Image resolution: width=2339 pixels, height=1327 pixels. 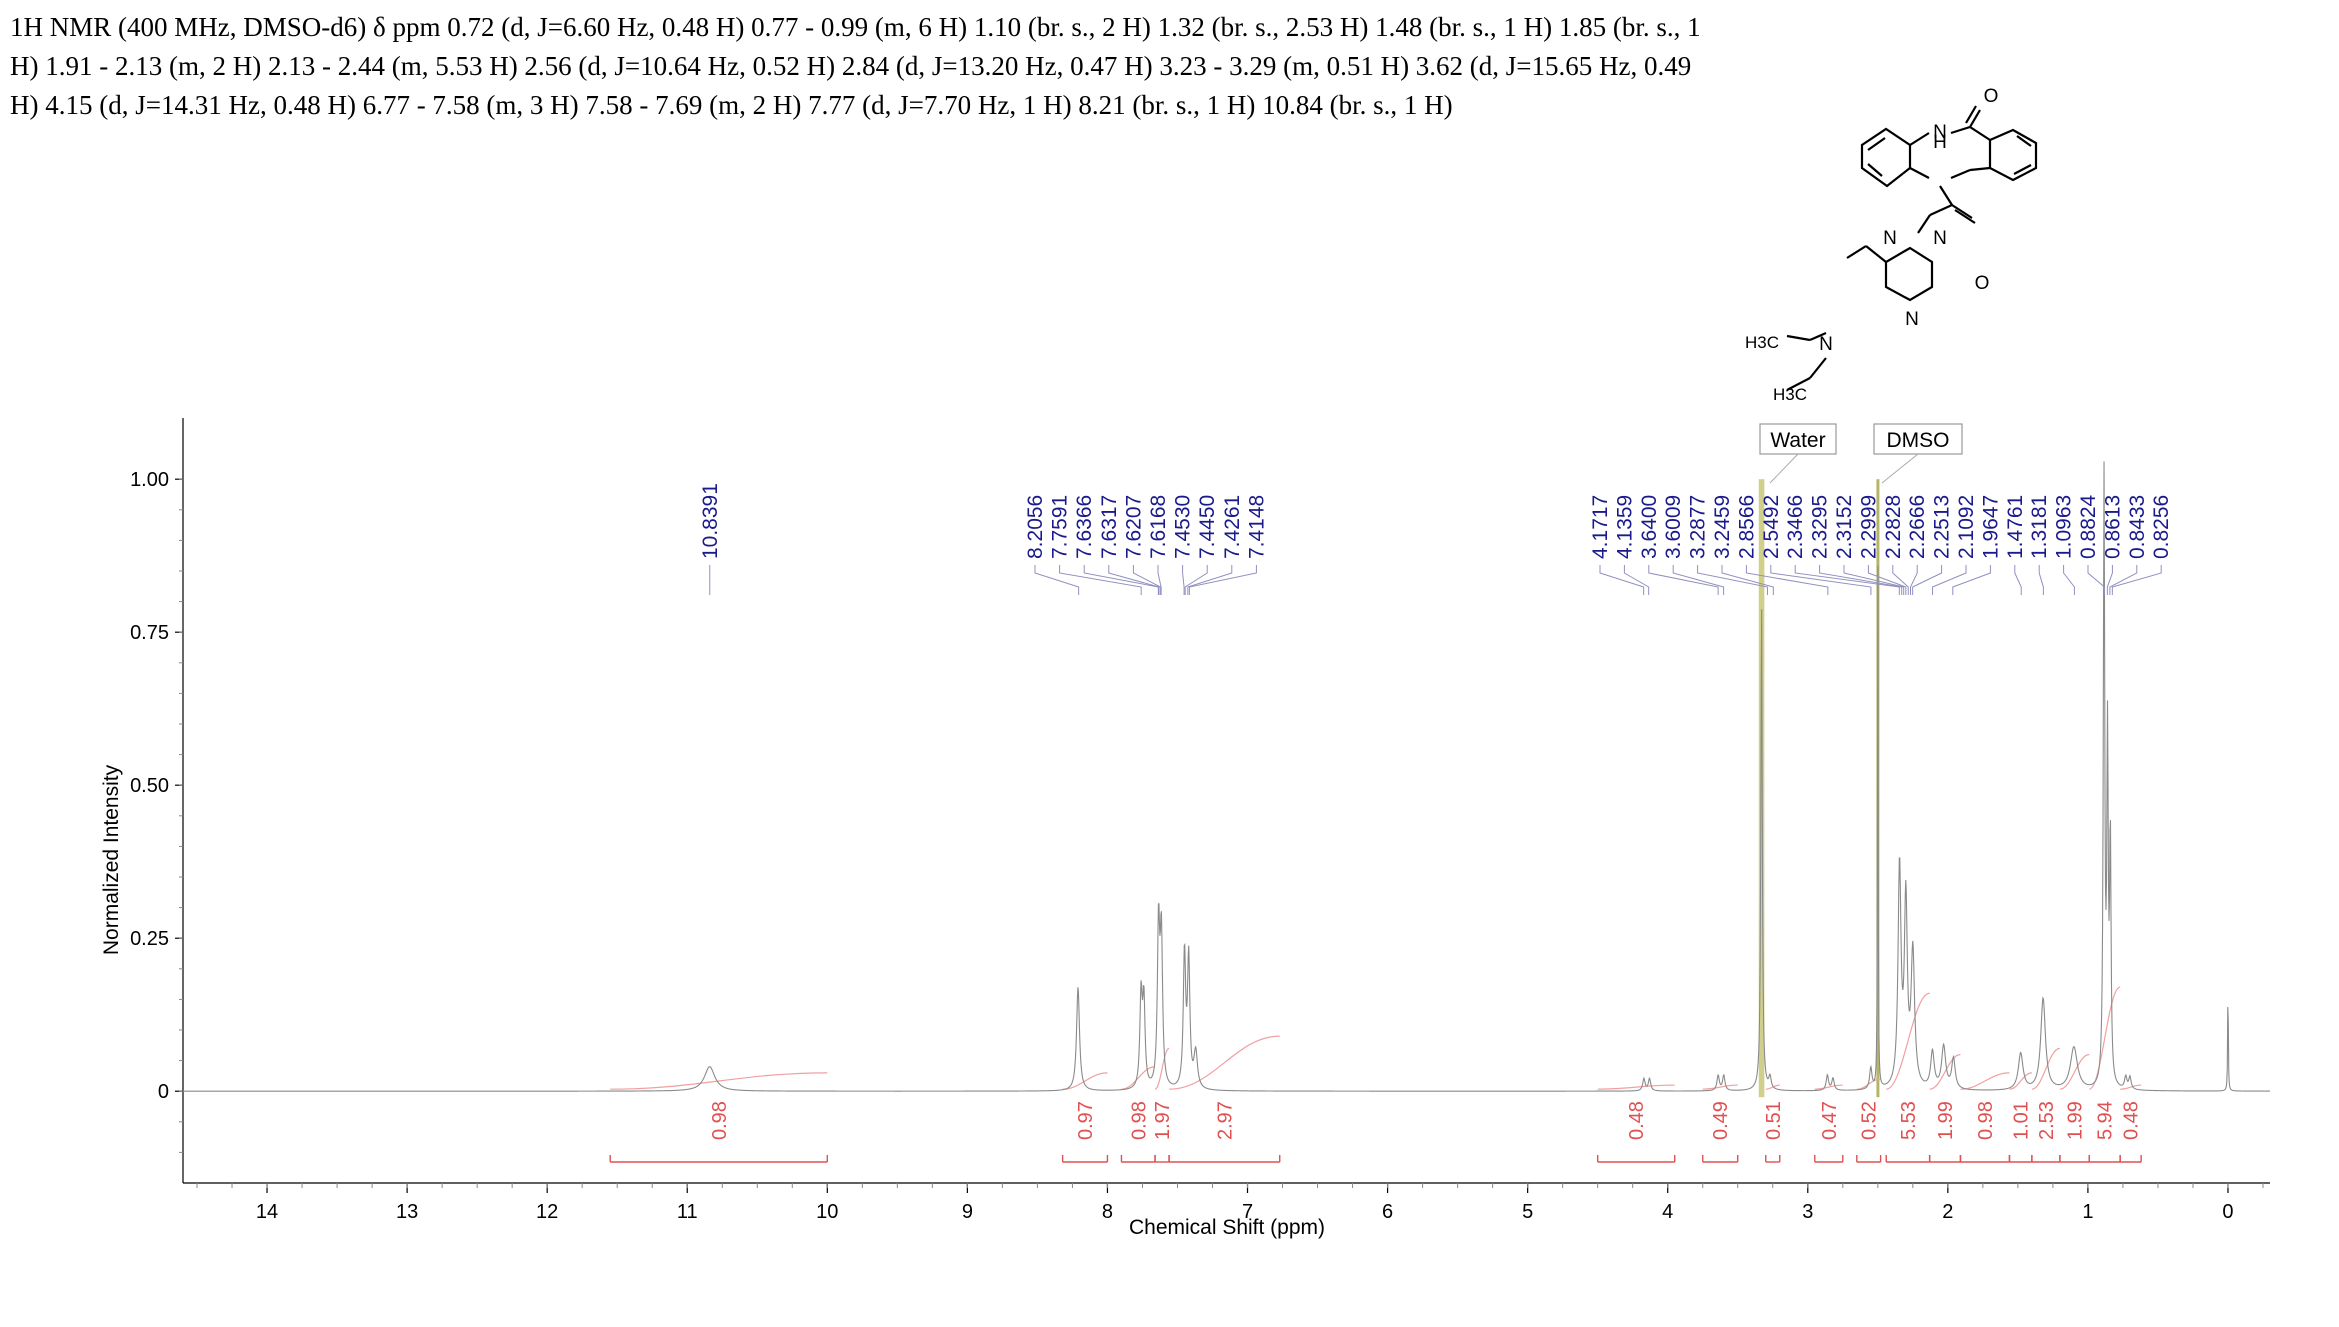 I want to click on integral-value: 0.97, so click(x=1086, y=1120).